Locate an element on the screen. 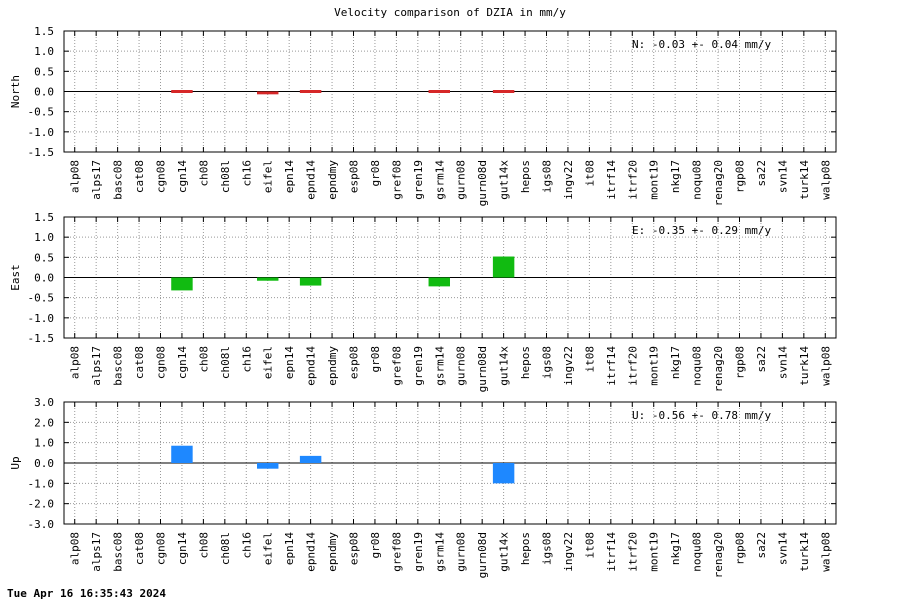 This screenshot has height=600, width=900. x-tick-label: sa22 is located at coordinates (761, 359).